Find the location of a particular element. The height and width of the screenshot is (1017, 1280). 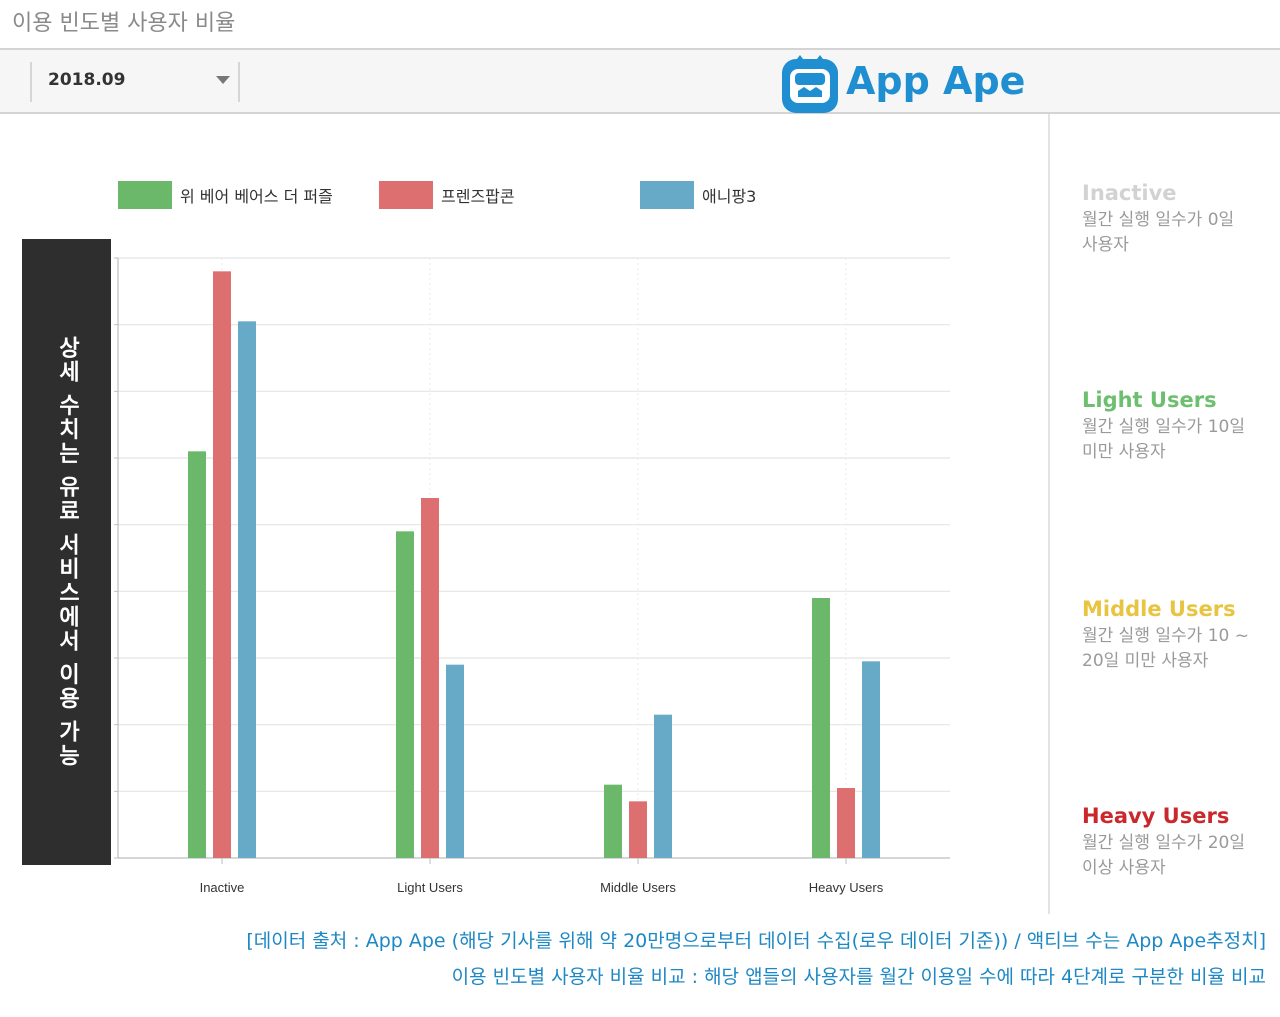

segment-heavy-users: Heavy Users 월간 실행 일수가 20일 이상 사용자 is located at coordinates (1179, 842).